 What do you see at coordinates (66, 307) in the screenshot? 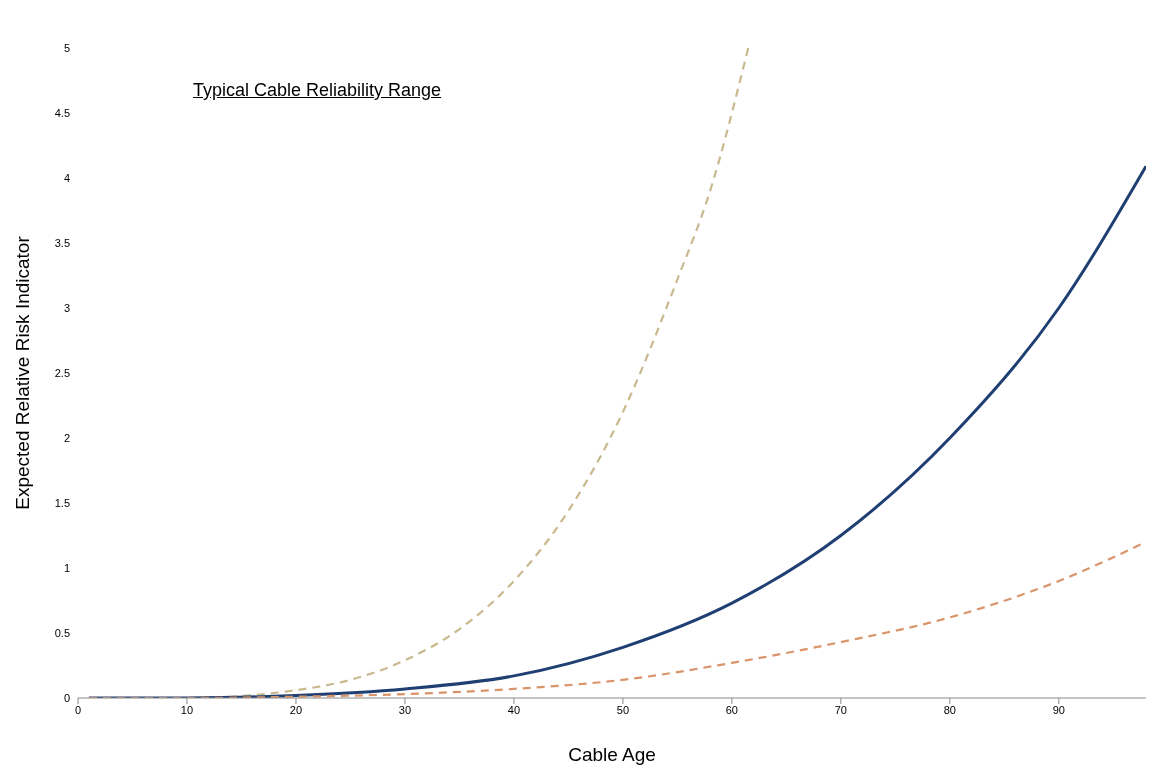
I see `y-tick-label: 3` at bounding box center [66, 307].